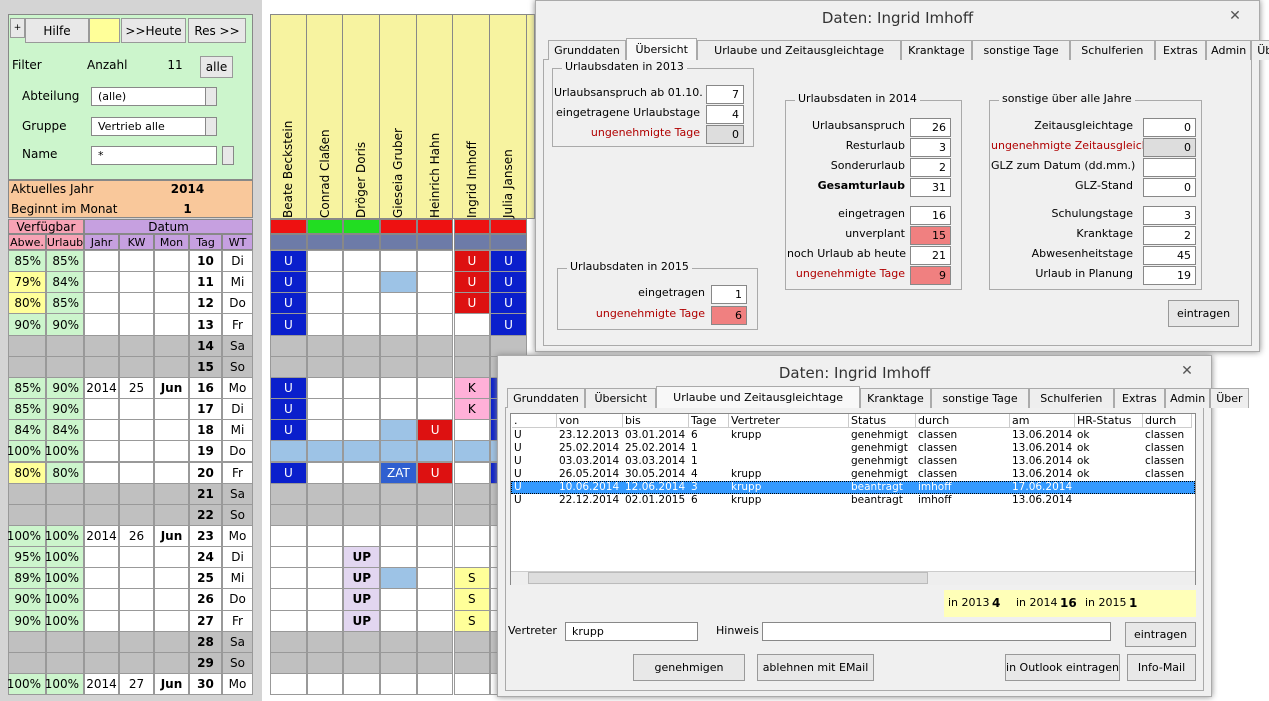 Image resolution: width=1269 pixels, height=701 pixels. What do you see at coordinates (725, 94) in the screenshot?
I see `field-value: 7` at bounding box center [725, 94].